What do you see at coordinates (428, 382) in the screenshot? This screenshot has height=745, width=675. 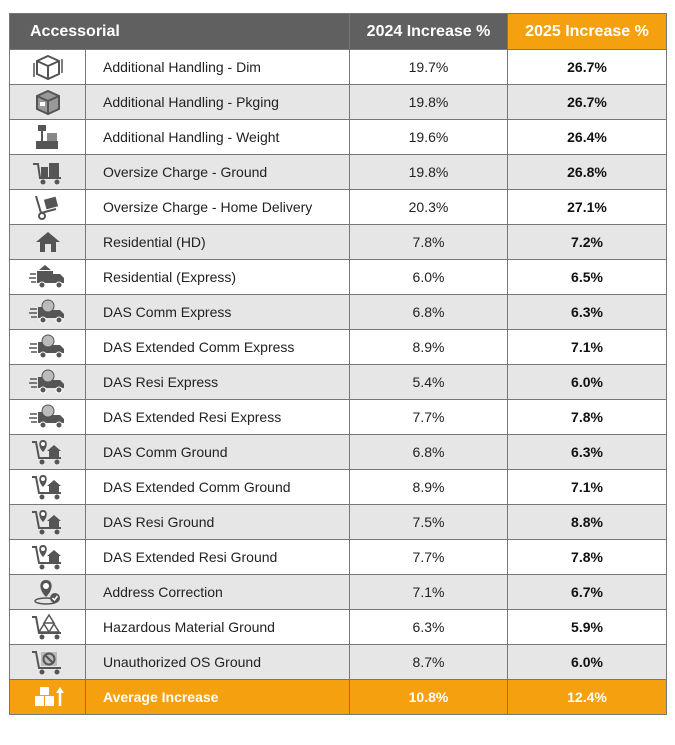 I see `increase-2024-value: 5.4%` at bounding box center [428, 382].